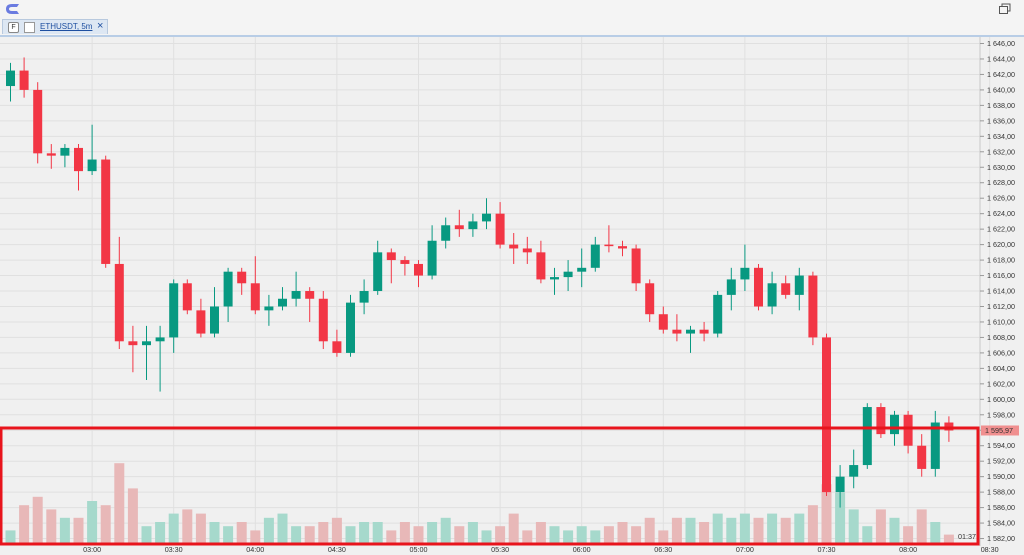  What do you see at coordinates (967, 536) in the screenshot?
I see `candle-countdown: 01:37` at bounding box center [967, 536].